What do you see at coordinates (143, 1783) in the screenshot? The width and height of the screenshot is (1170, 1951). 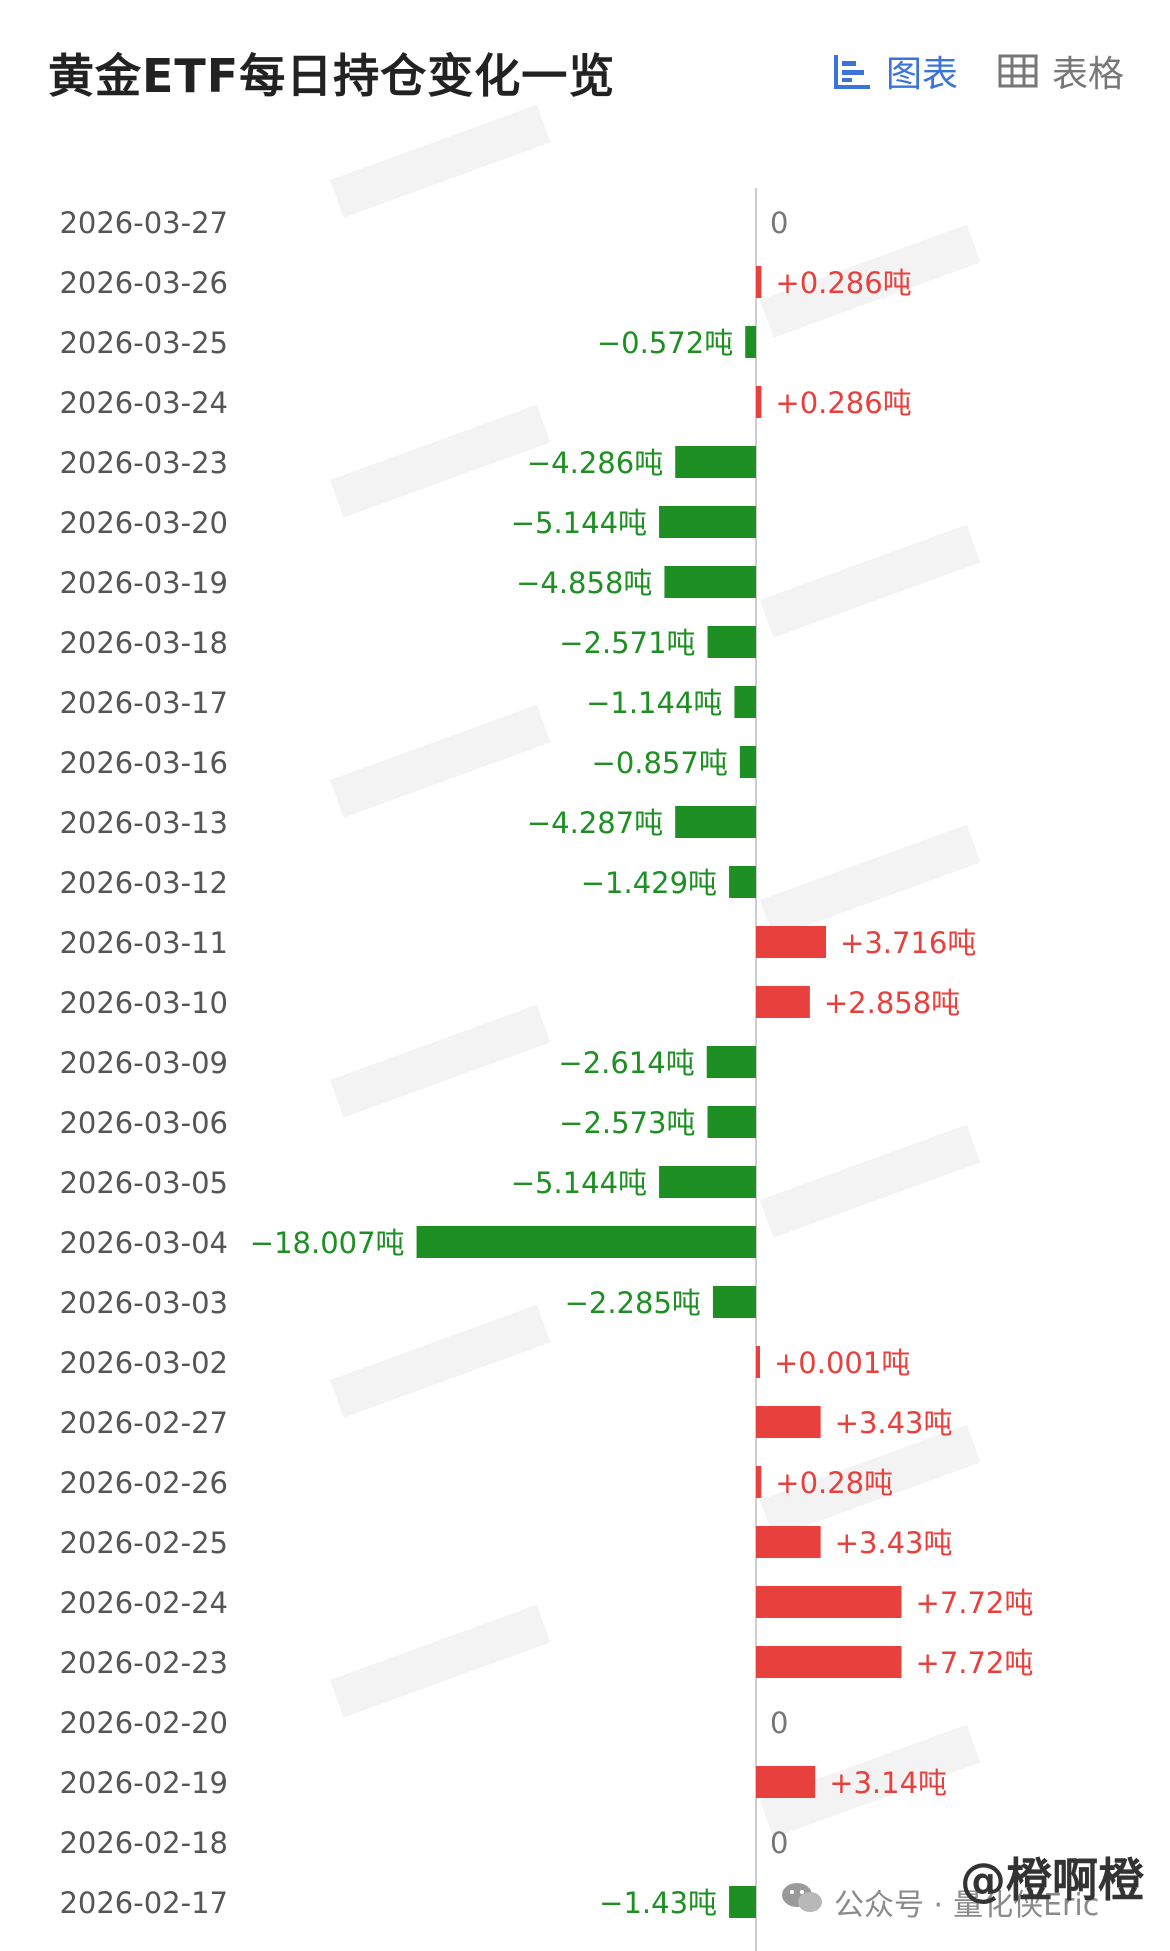 I see `category-label: 2026-02-19` at bounding box center [143, 1783].